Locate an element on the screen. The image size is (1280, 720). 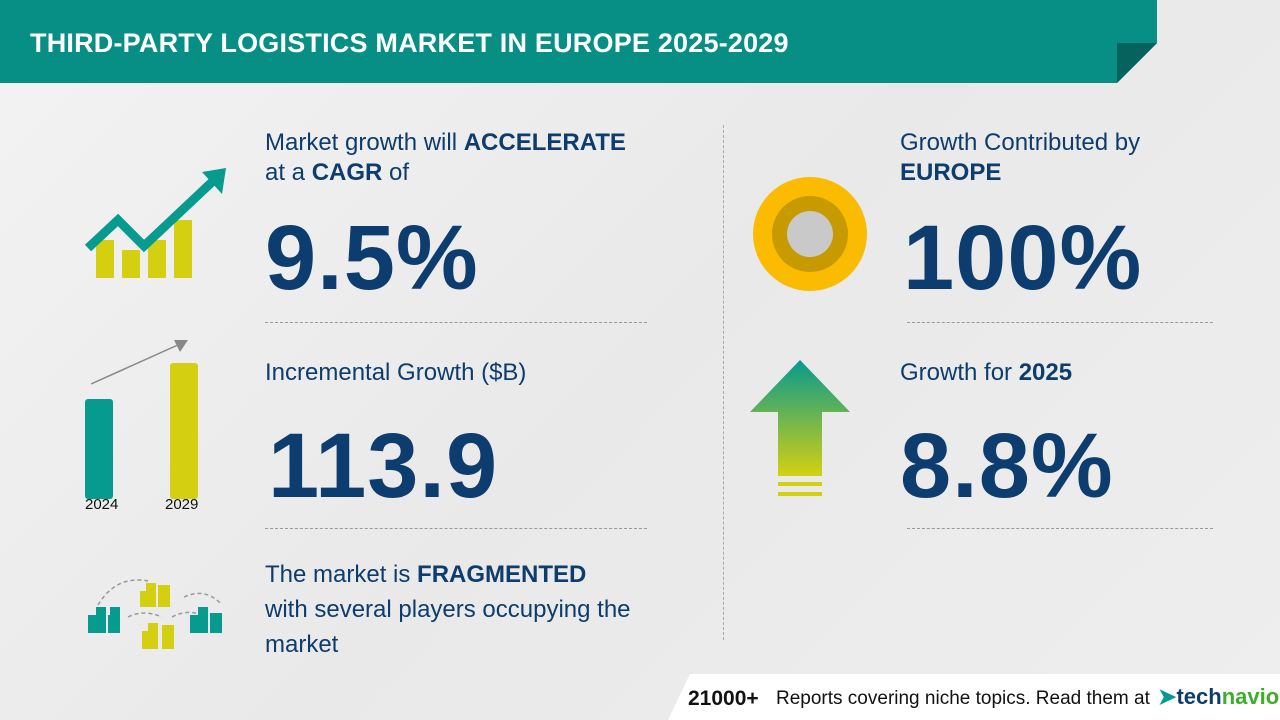
column-divider is located at coordinates (723, 382).